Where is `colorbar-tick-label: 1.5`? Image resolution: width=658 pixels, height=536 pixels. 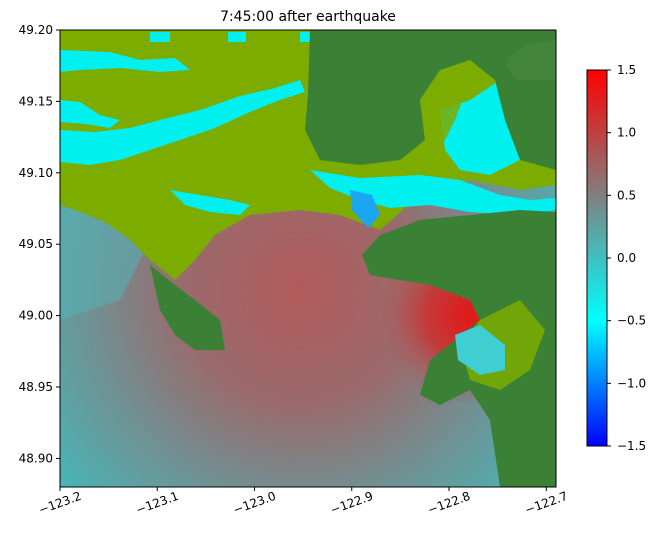
colorbar-tick-label: 1.5 is located at coordinates (626, 70).